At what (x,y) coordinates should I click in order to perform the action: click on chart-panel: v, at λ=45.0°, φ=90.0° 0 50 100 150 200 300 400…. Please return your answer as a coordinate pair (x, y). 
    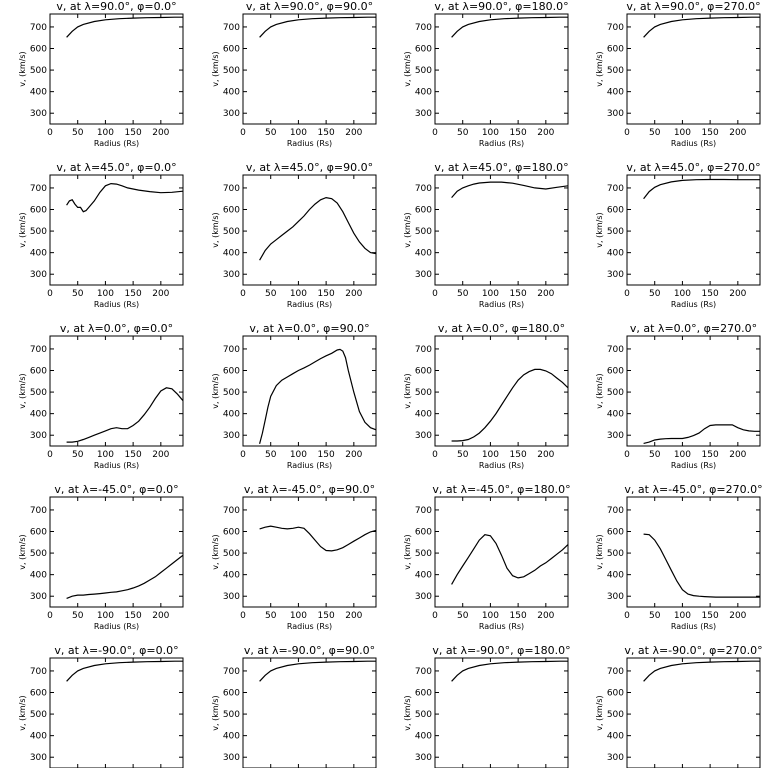
    Looking at the image, I should click on (294, 235).